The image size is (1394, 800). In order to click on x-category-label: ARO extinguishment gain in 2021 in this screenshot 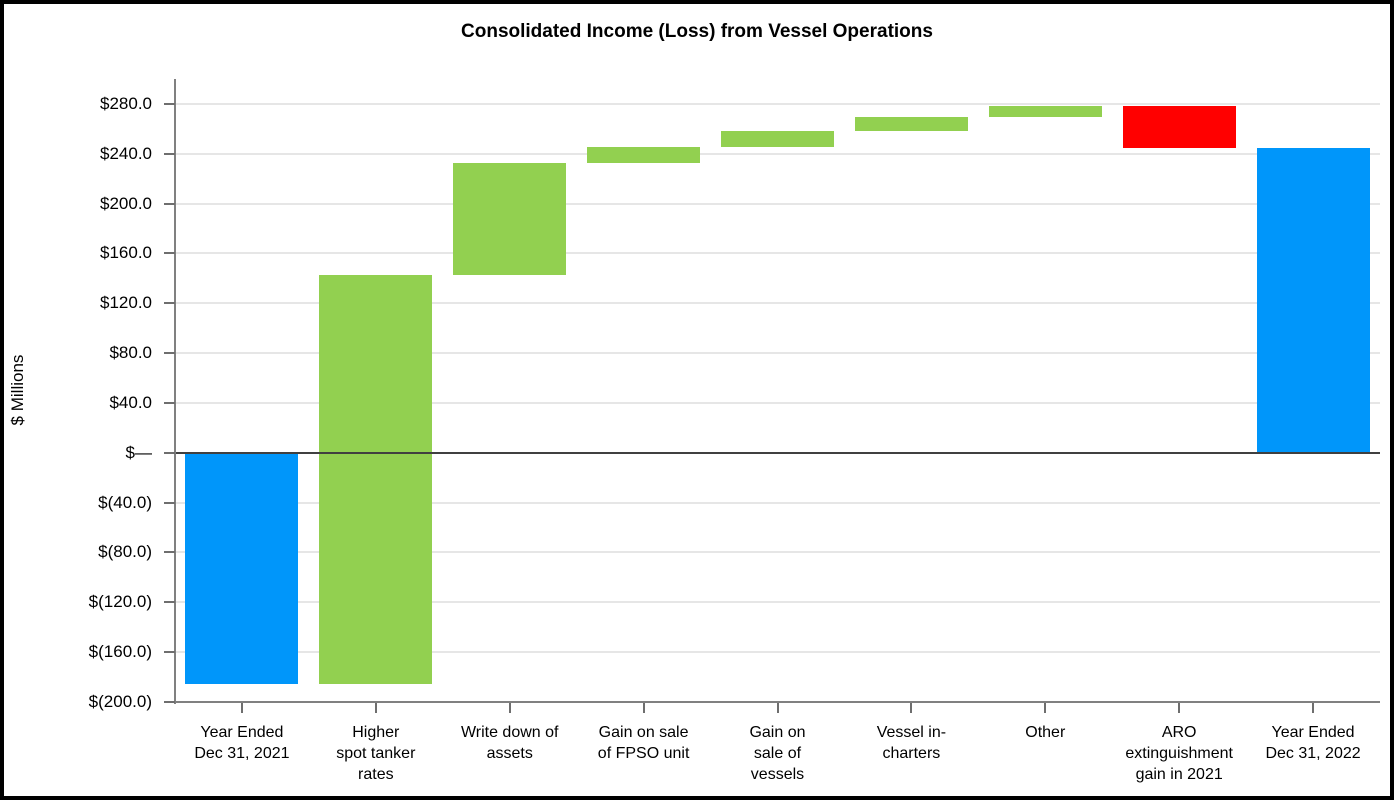, I will do `click(1179, 753)`.